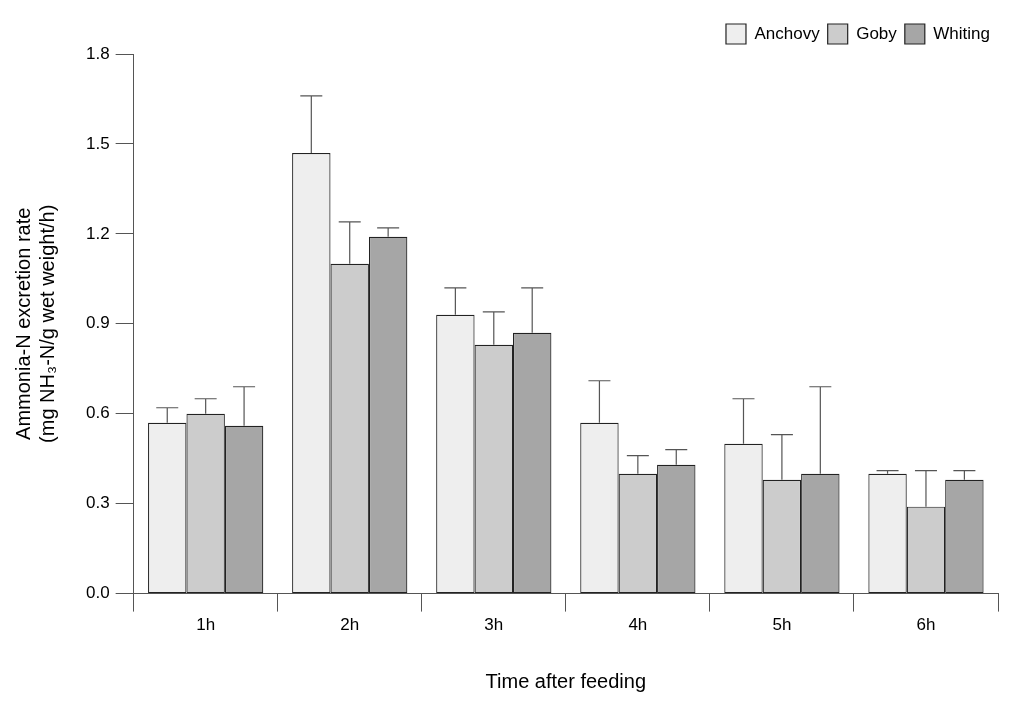 Image resolution: width=1017 pixels, height=706 pixels. What do you see at coordinates (494, 625) in the screenshot?
I see `x-tick-label: 3h` at bounding box center [494, 625].